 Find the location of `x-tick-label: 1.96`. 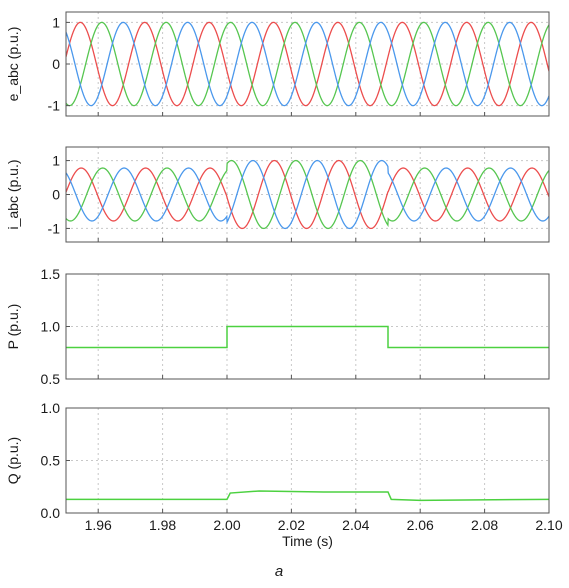

x-tick-label: 1.96 is located at coordinates (98, 525).